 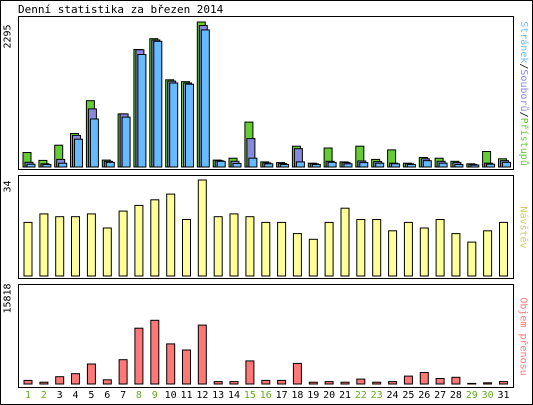 What do you see at coordinates (440, 395) in the screenshot?
I see `day-label-27: 27` at bounding box center [440, 395].